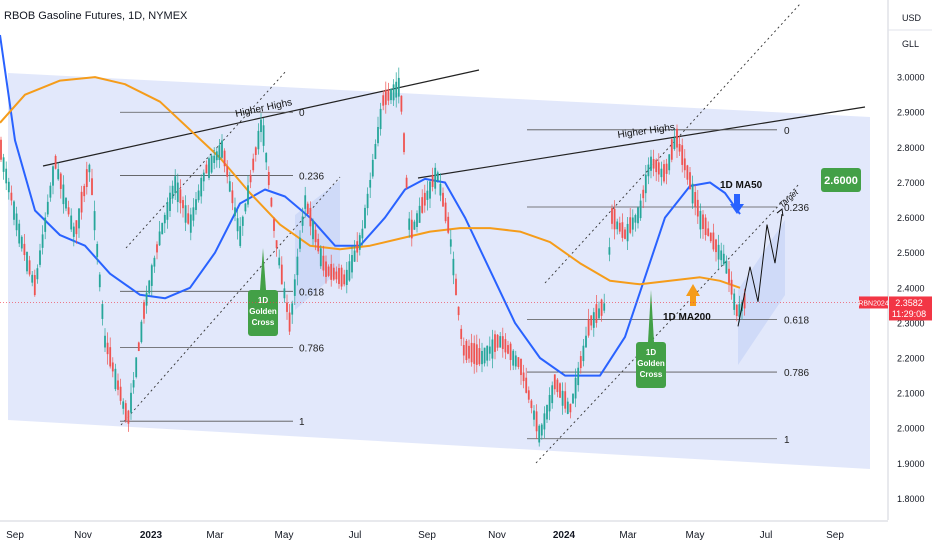  Describe the element at coordinates (15, 535) in the screenshot. I see `x-tick-label: Sep` at that location.